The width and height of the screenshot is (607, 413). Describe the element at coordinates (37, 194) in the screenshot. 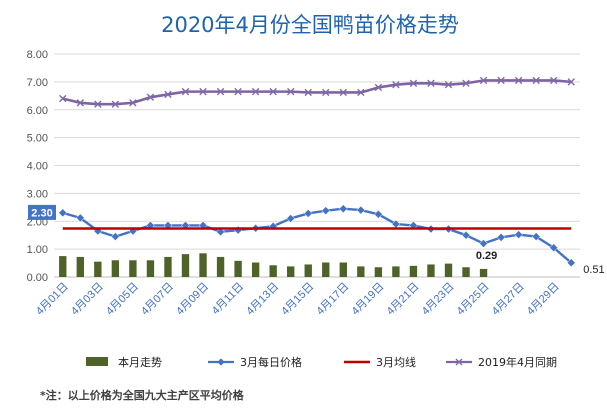

I see `y-tick-label: 3.00` at that location.